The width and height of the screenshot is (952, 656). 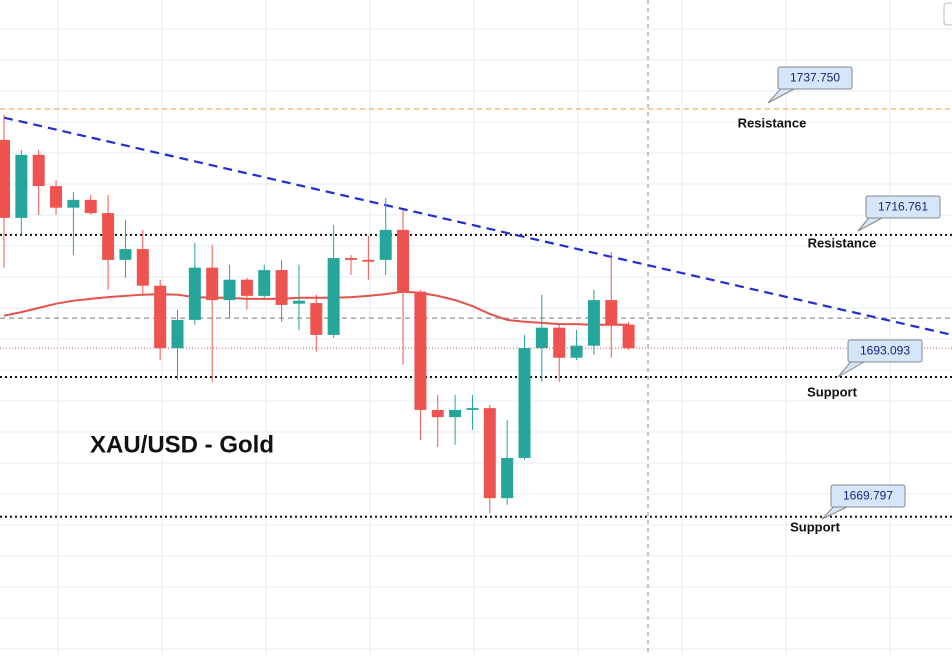 What do you see at coordinates (947, 14) in the screenshot?
I see `scale-button` at bounding box center [947, 14].